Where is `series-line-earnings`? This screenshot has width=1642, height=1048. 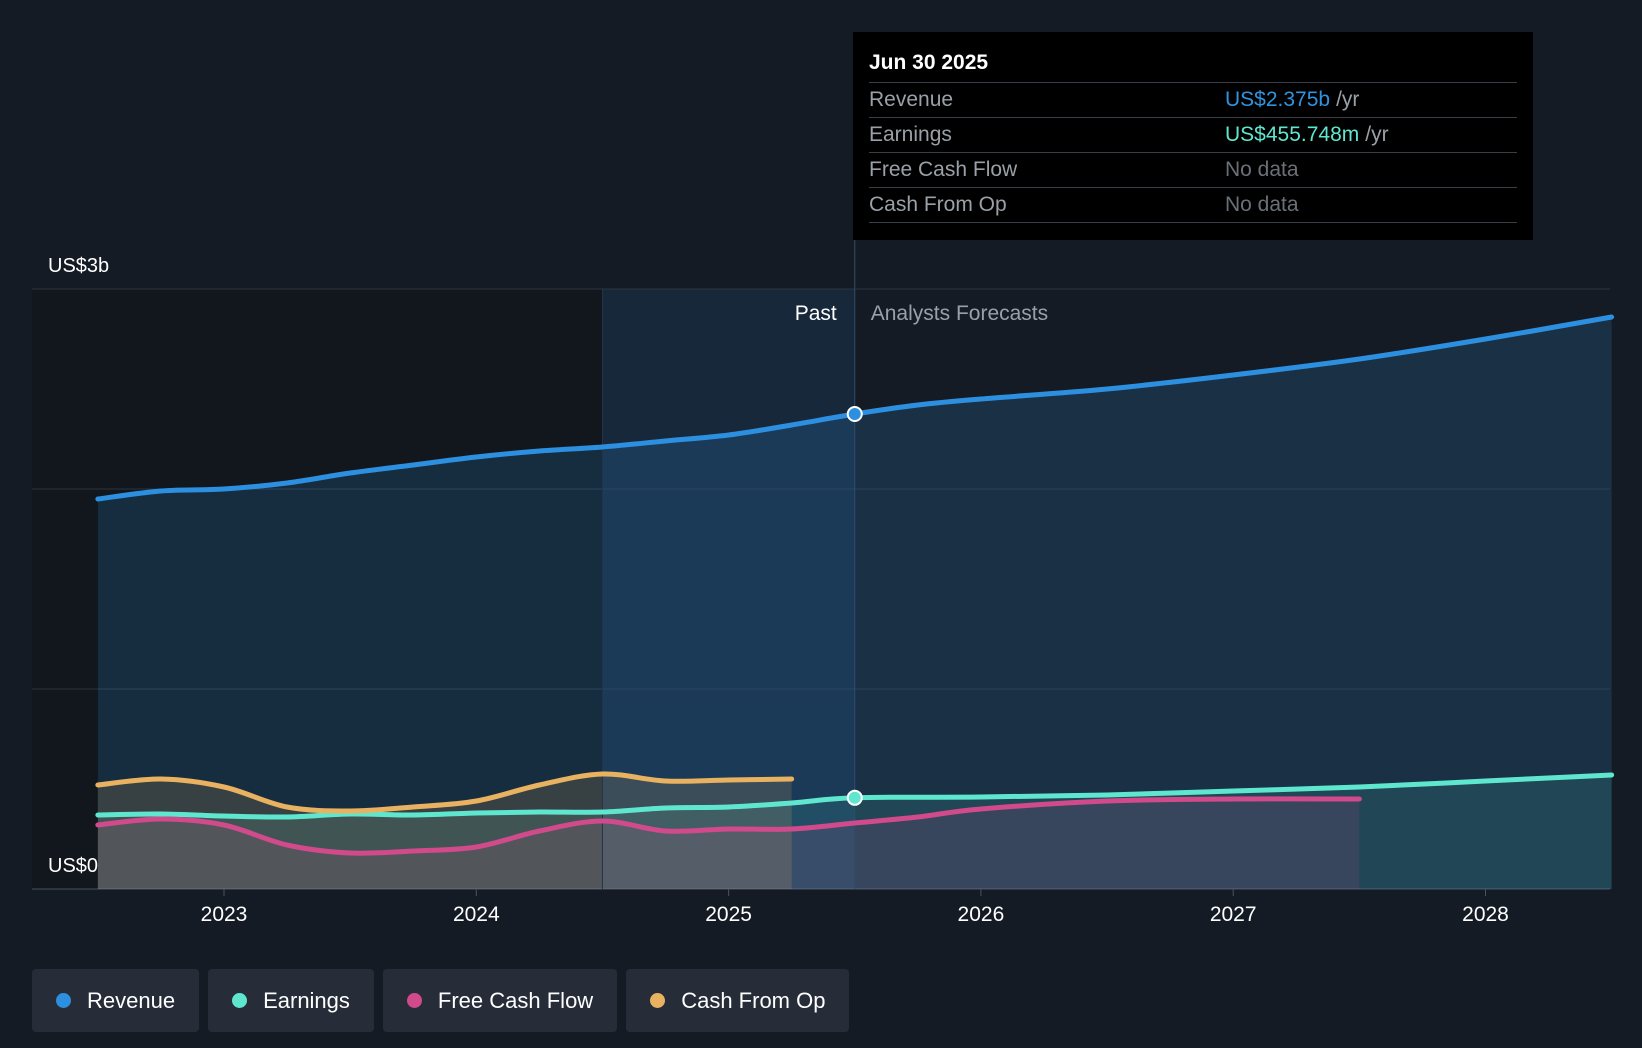
series-line-earnings is located at coordinates (855, 796).